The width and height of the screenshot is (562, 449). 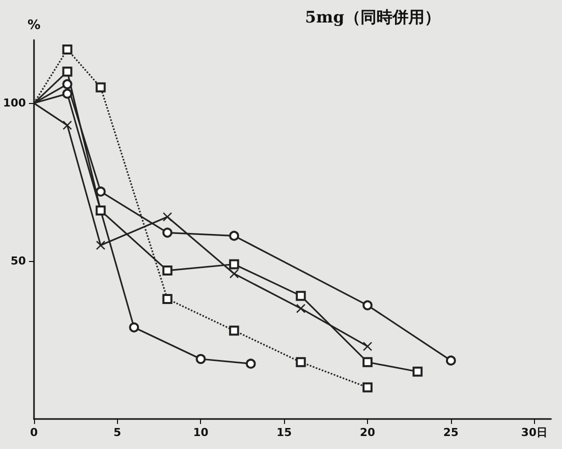 I want to click on x-tick-label: 25, so click(x=451, y=432).